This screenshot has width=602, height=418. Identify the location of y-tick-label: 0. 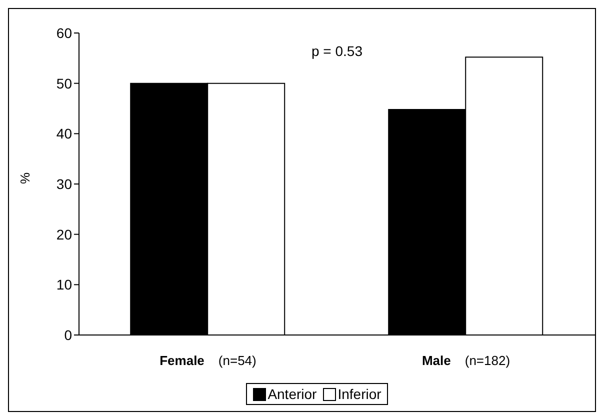
(68, 334).